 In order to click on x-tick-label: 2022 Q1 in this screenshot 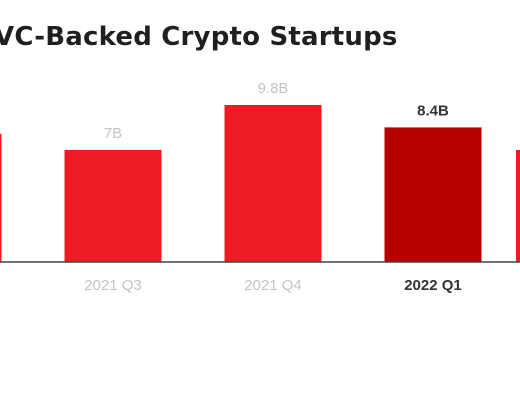, I will do `click(433, 285)`.